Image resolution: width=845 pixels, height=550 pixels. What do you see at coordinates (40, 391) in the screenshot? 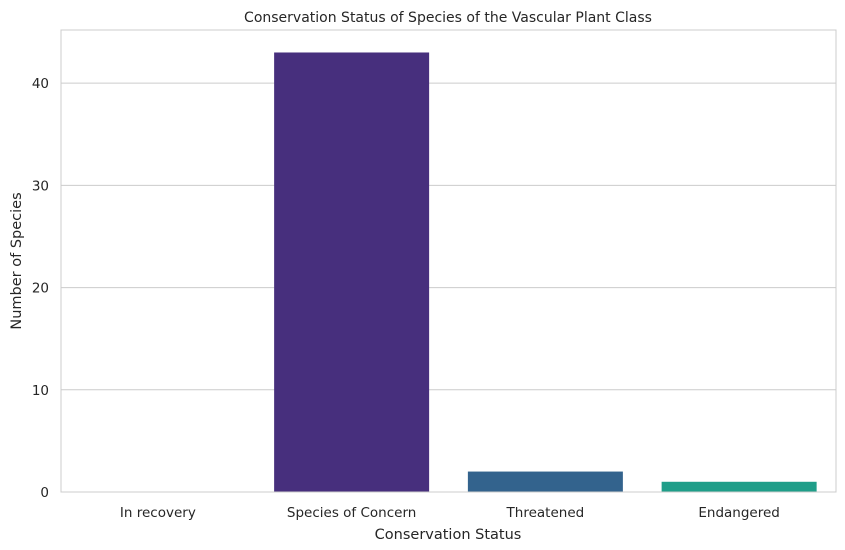
I see `y-tick-label: 10` at bounding box center [40, 391].